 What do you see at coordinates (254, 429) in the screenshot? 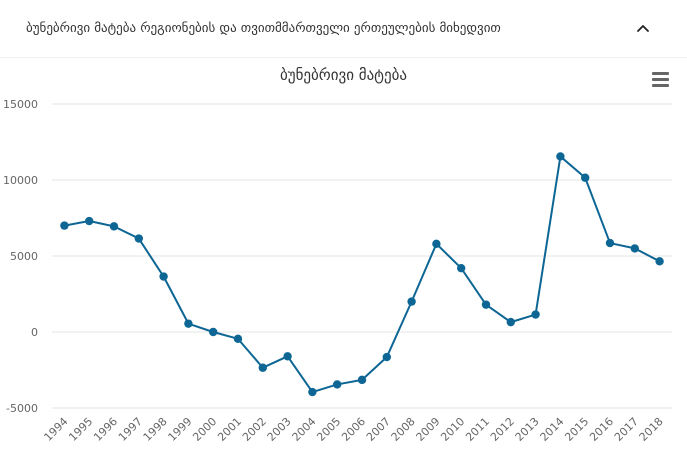
I see `x-tick-label: 2002` at bounding box center [254, 429].